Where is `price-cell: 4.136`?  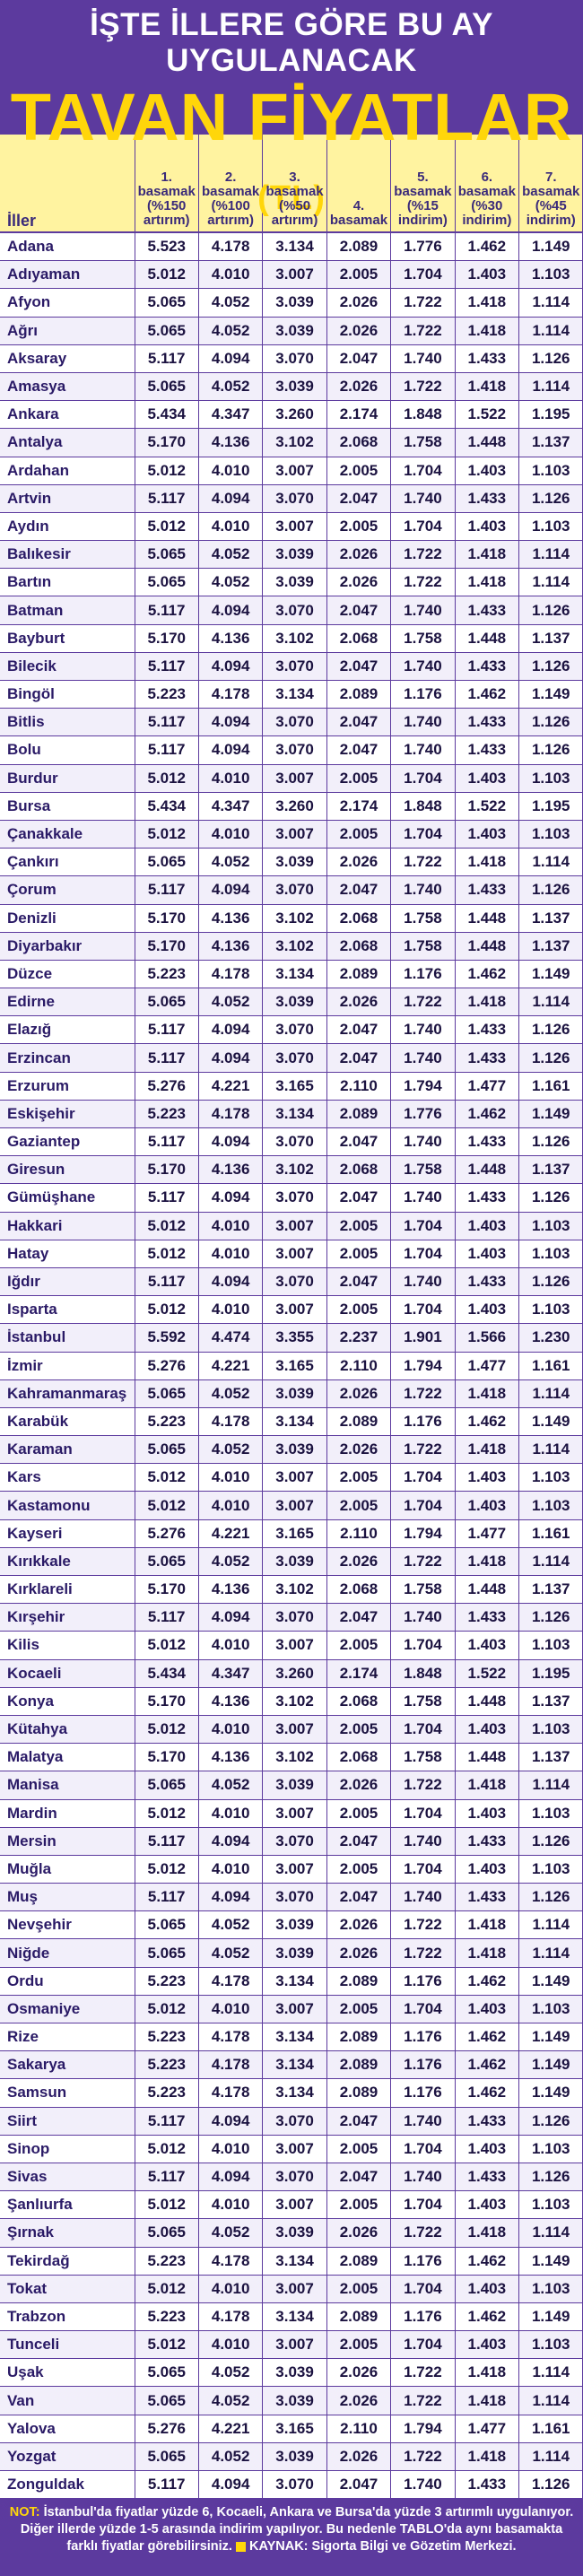
price-cell: 4.136 is located at coordinates (231, 1701).